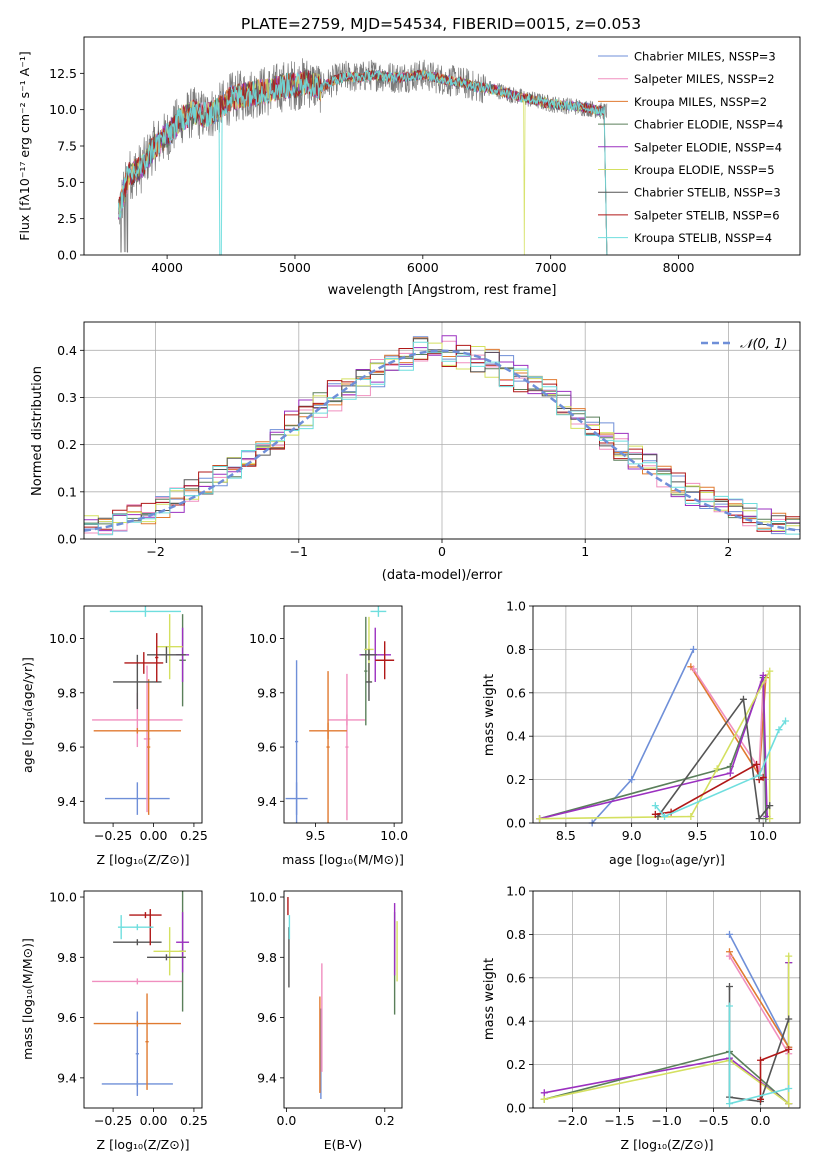 The width and height of the screenshot is (819, 1174). I want to click on mass-vs-Z-ticks: −0.25 0.00 0.25 9.4 9.6 9.8 10.0, so click(128, 1009).